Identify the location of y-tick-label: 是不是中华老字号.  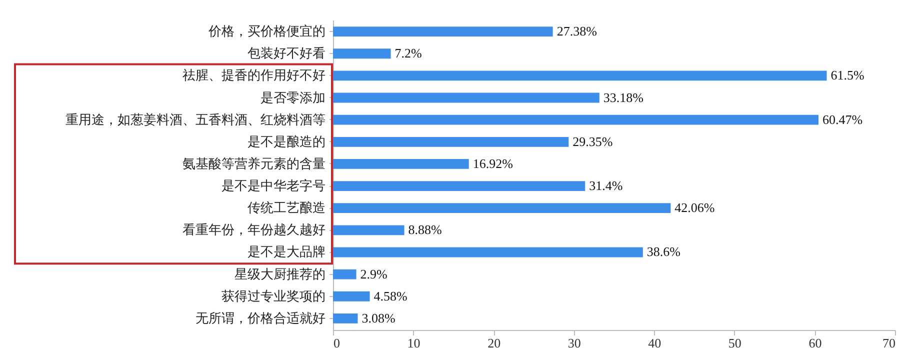
(274, 186).